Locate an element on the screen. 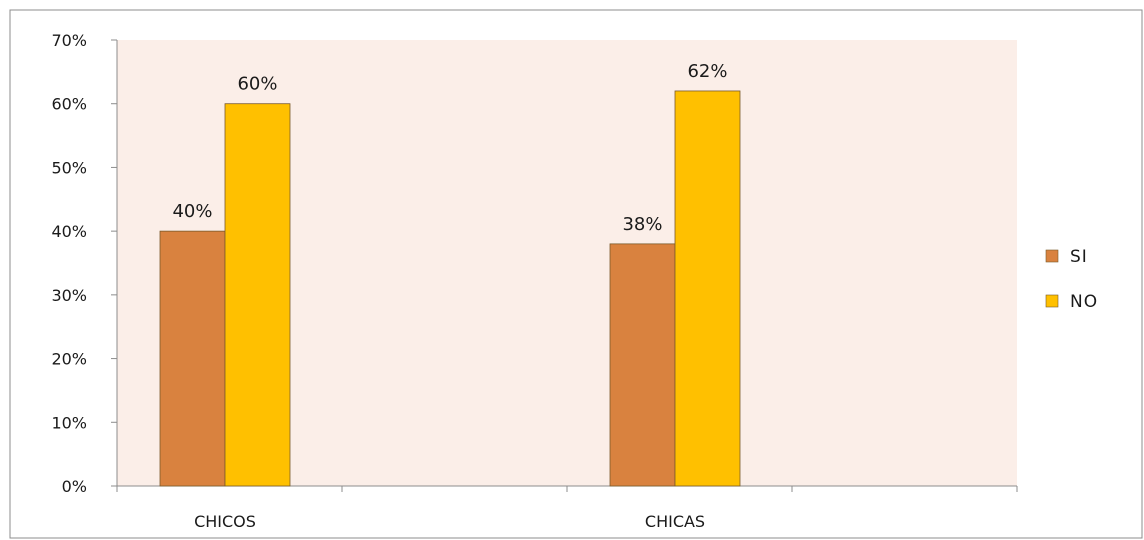 Image resolution: width=1144 pixels, height=540 pixels. legend-label-no: NO is located at coordinates (1084, 302).